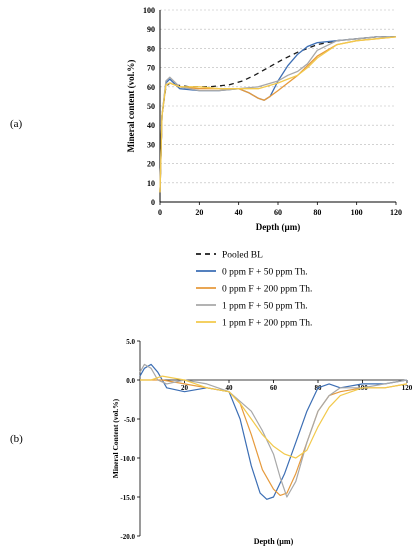 Image resolution: width=416 pixels, height=550 pixels. I want to click on y-tick-label: 90, so click(151, 29).